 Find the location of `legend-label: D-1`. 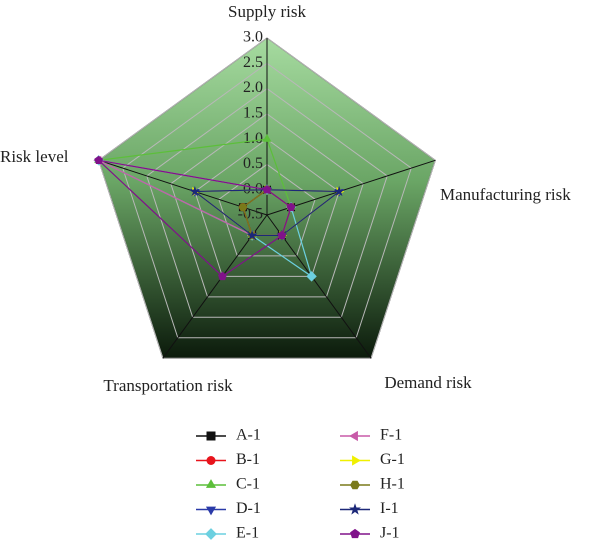

legend-label: D-1 is located at coordinates (248, 508).